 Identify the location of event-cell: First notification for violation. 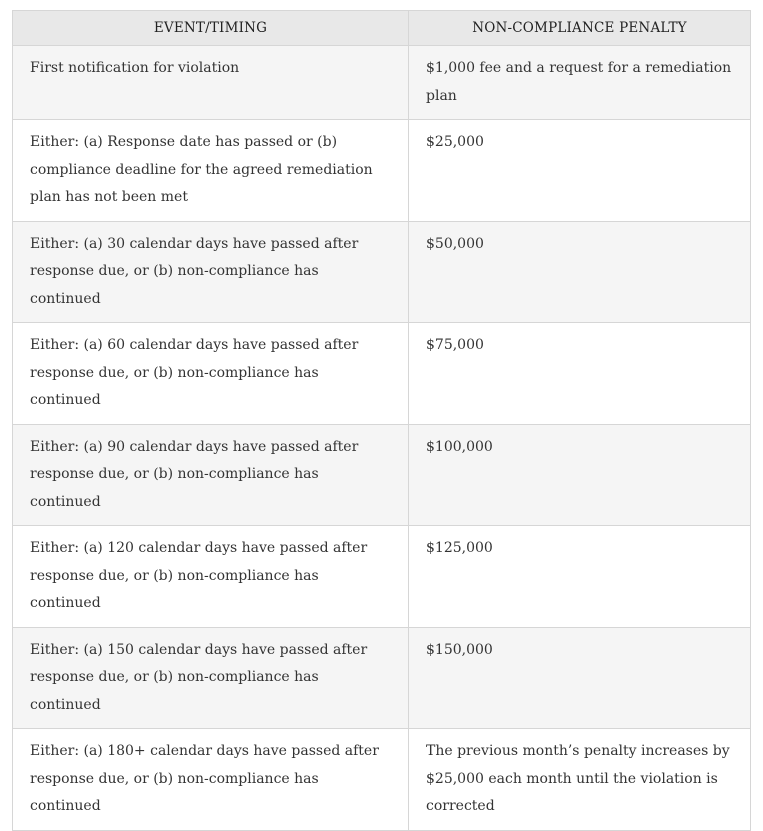
(210, 82).